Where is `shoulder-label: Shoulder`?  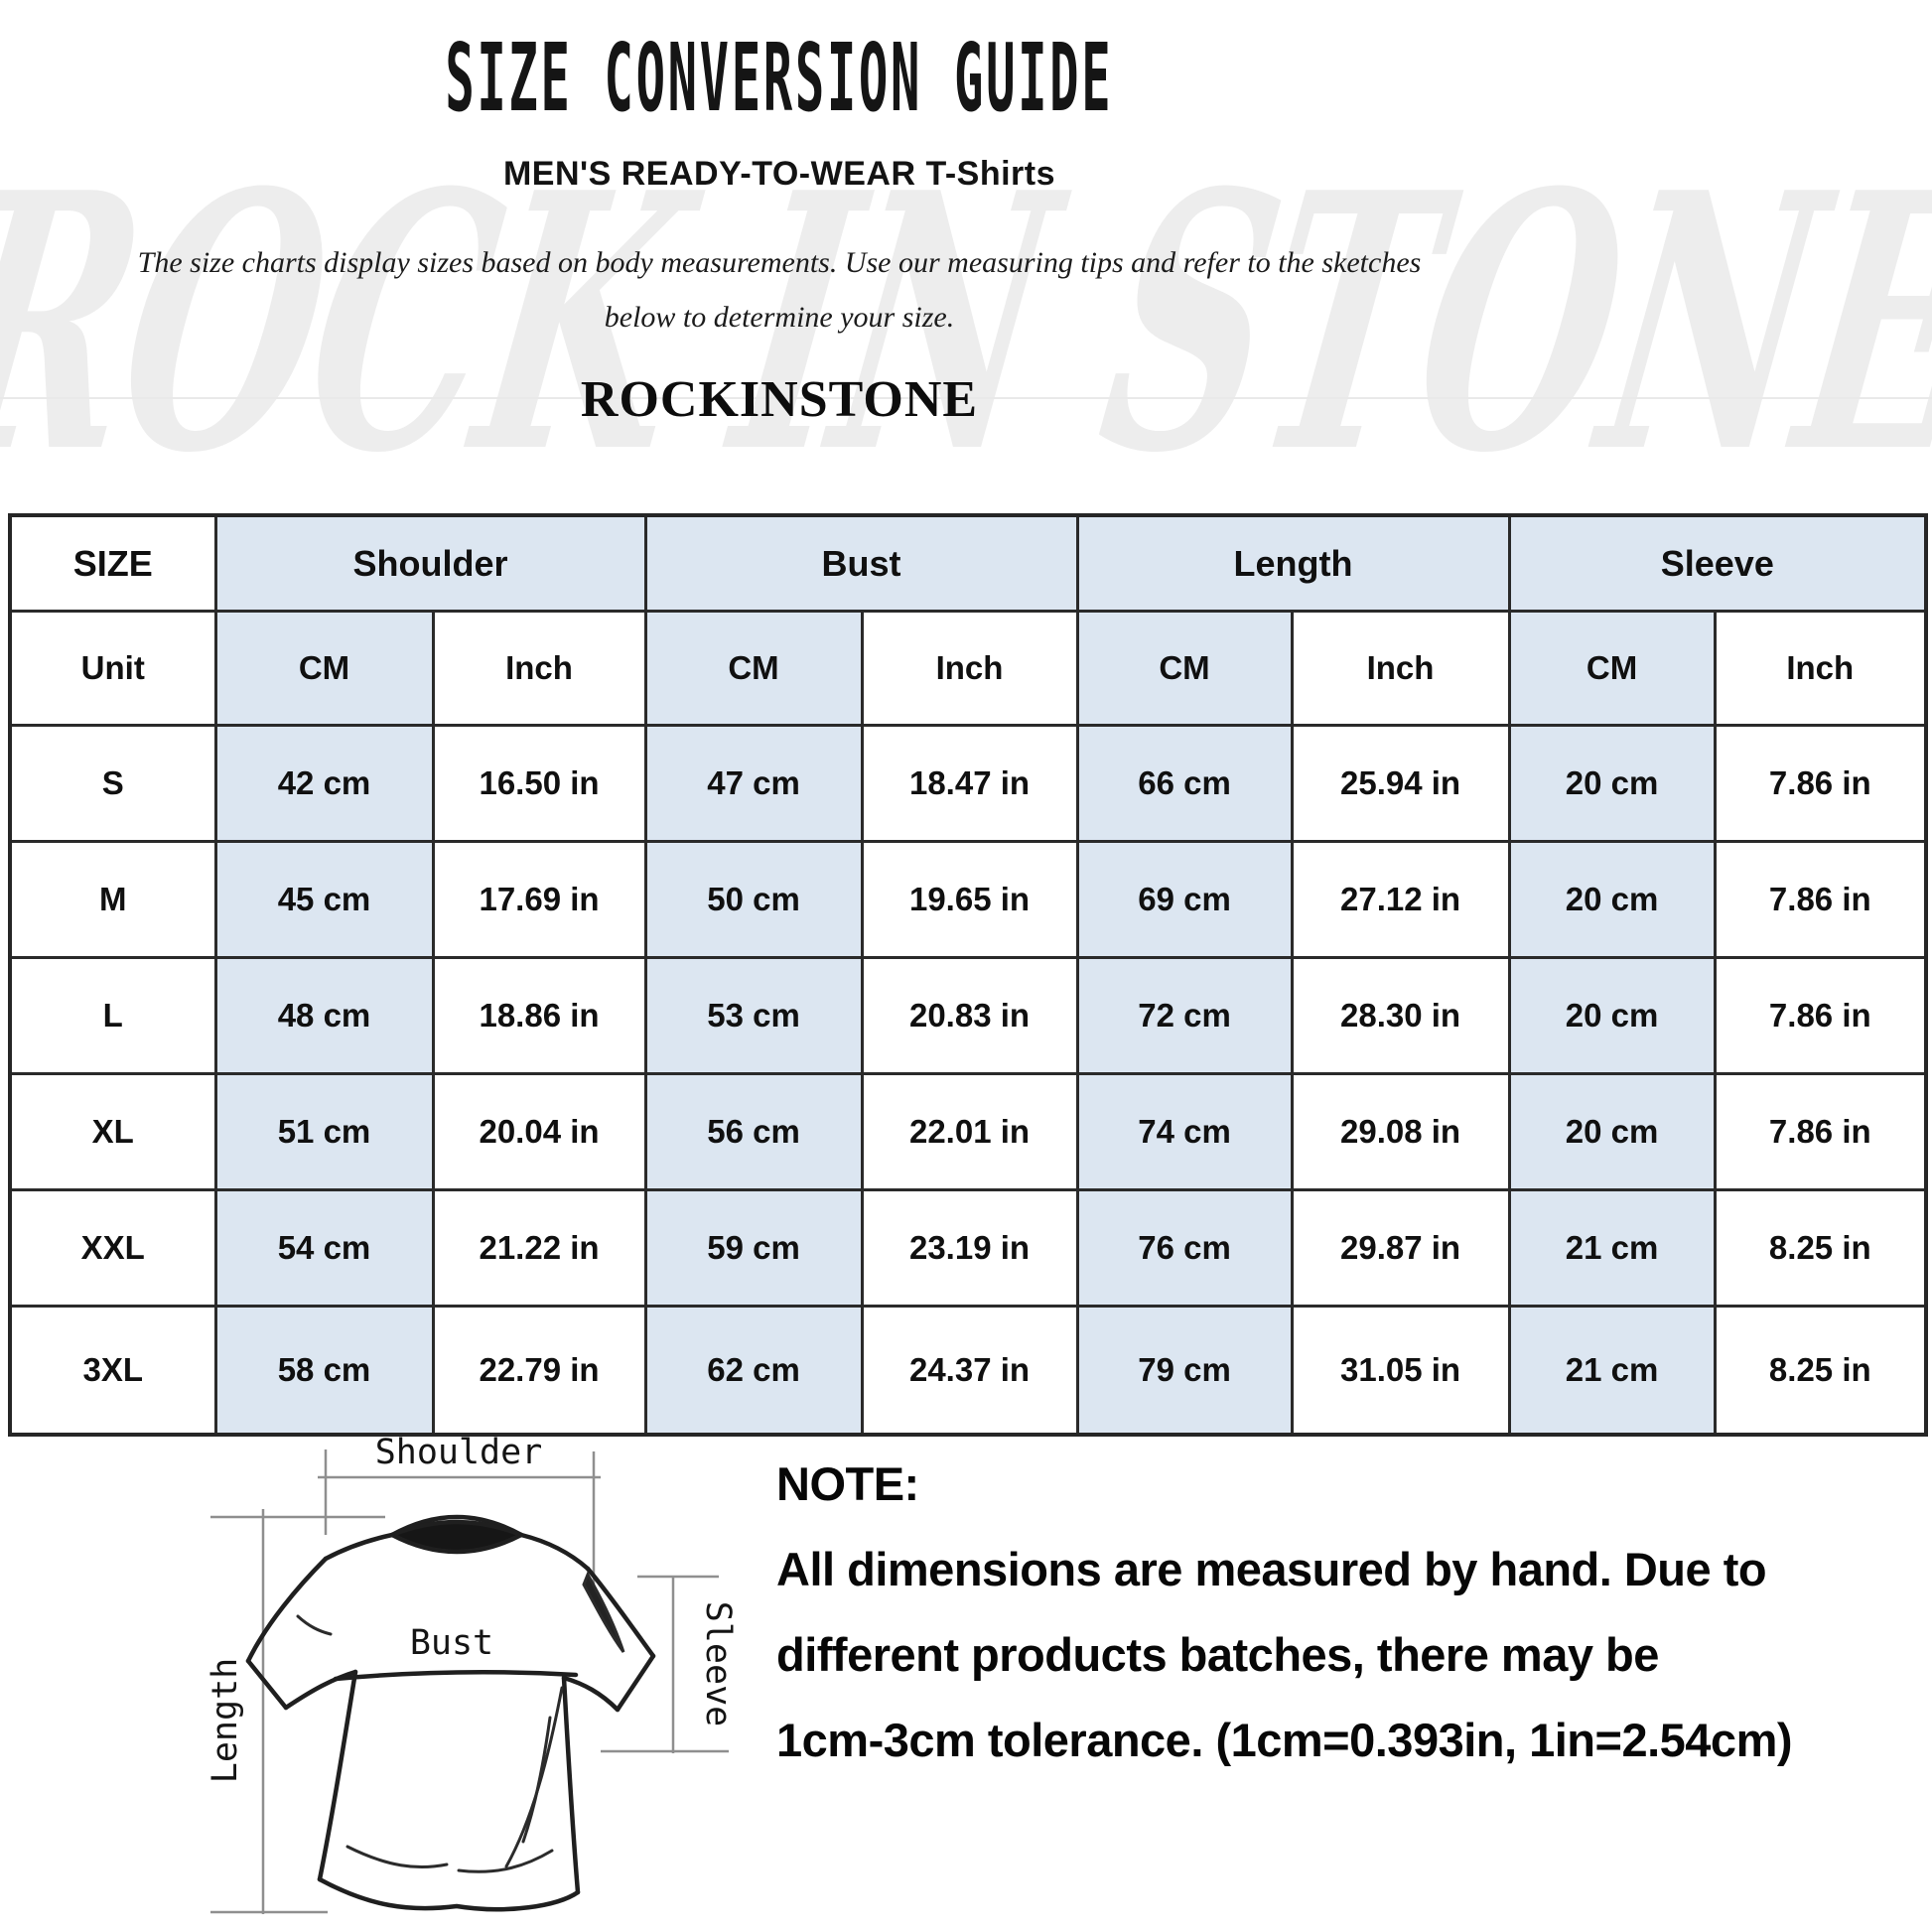
shoulder-label: Shoulder is located at coordinates (459, 1453).